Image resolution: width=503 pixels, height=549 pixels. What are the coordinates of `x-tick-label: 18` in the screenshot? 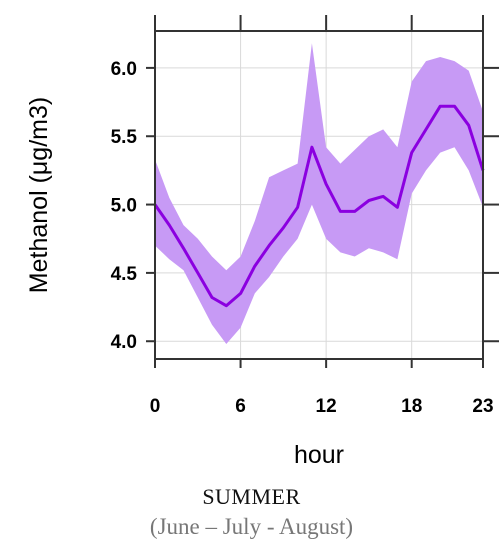 It's located at (411, 406).